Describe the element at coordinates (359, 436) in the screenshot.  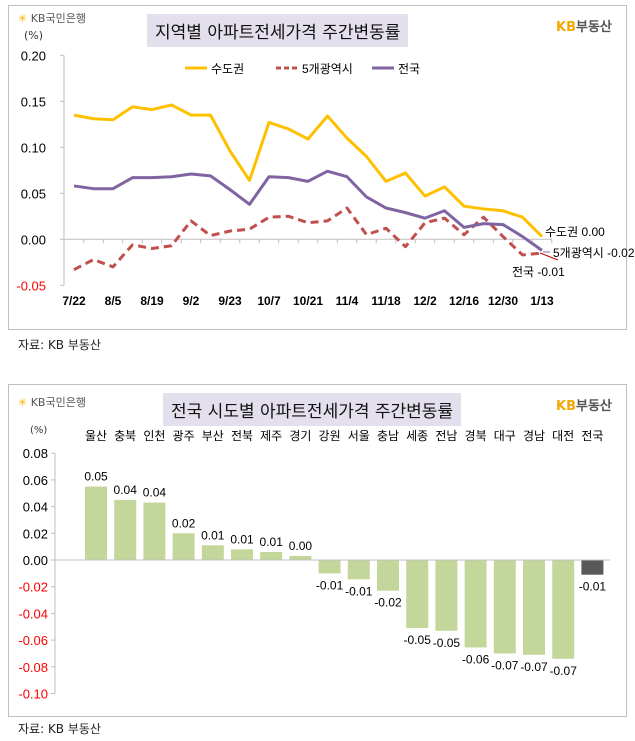
I see `category-label: 서울` at that location.